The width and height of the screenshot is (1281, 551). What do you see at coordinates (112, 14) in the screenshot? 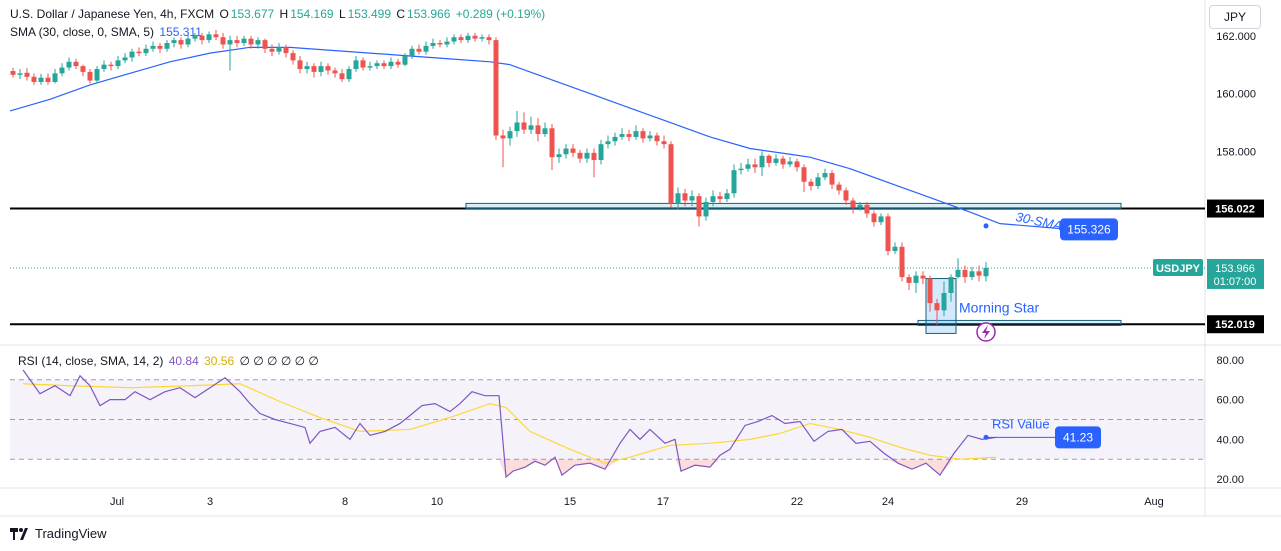
I see `symbol-title: U.S. Dollar / Japanese Yen, 4h, FXCM` at bounding box center [112, 14].